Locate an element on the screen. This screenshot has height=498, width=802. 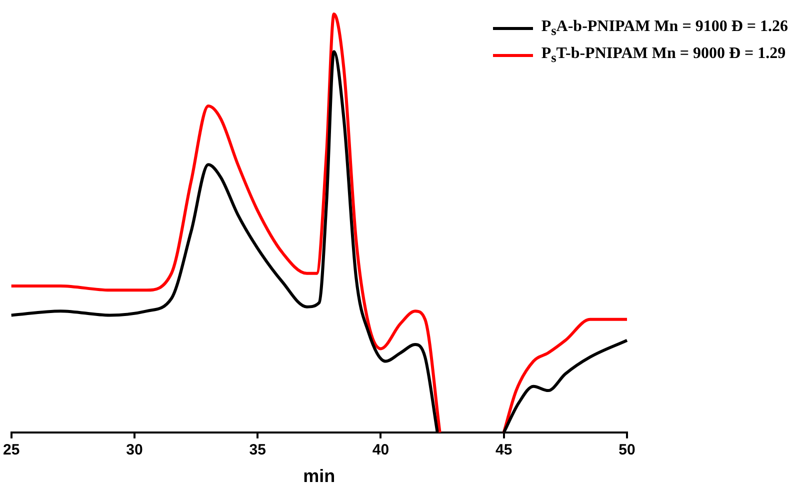
x-tick-label: 35 is located at coordinates (257, 450).